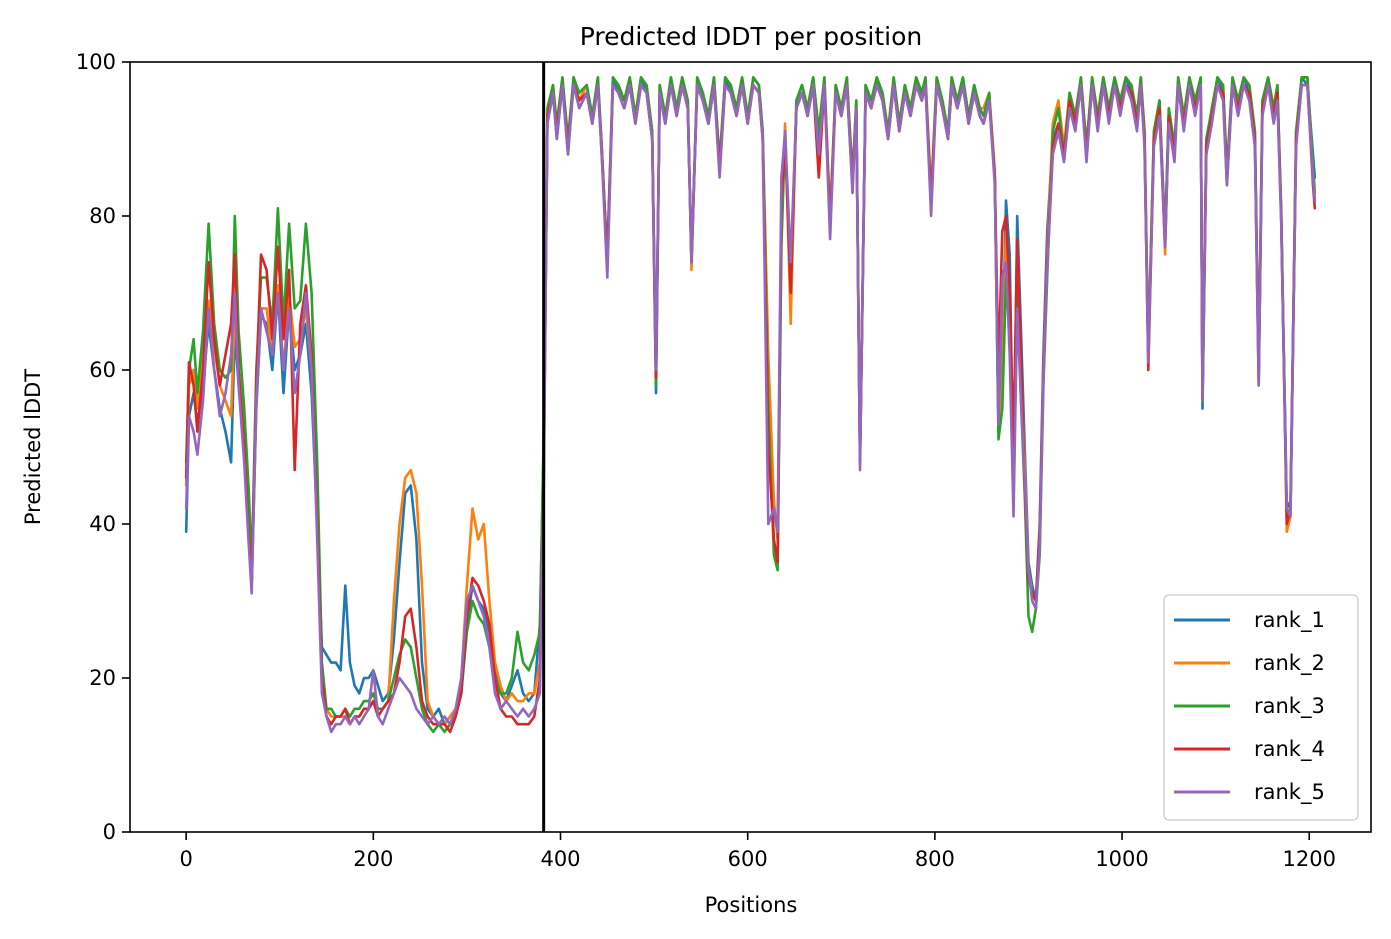  Describe the element at coordinates (103, 447) in the screenshot. I see `y-axis-ticks: 0 20 40 60 80 100` at that location.